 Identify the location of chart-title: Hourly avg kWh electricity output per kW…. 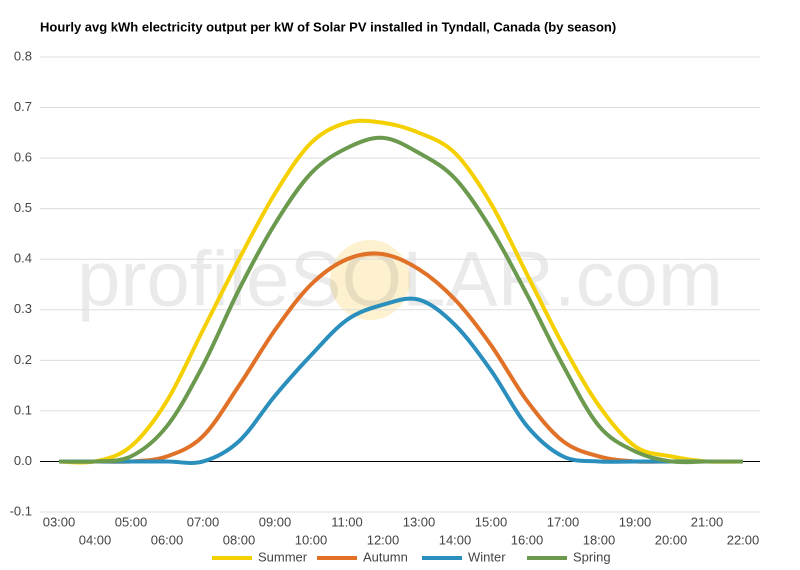
(328, 26).